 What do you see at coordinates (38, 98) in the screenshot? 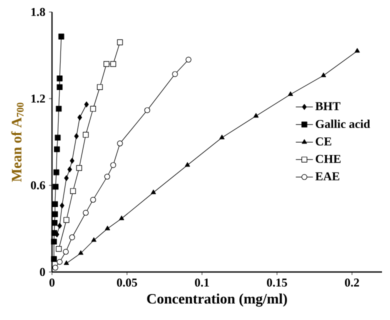
I see `y-tick-label: 1.2` at bounding box center [38, 98].